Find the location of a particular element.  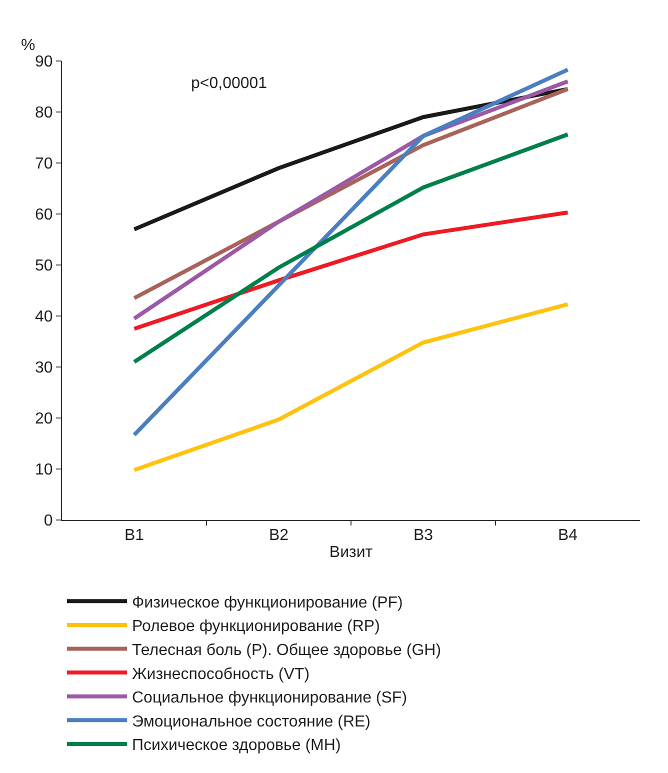

y-tick-label: 30 is located at coordinates (44, 368).